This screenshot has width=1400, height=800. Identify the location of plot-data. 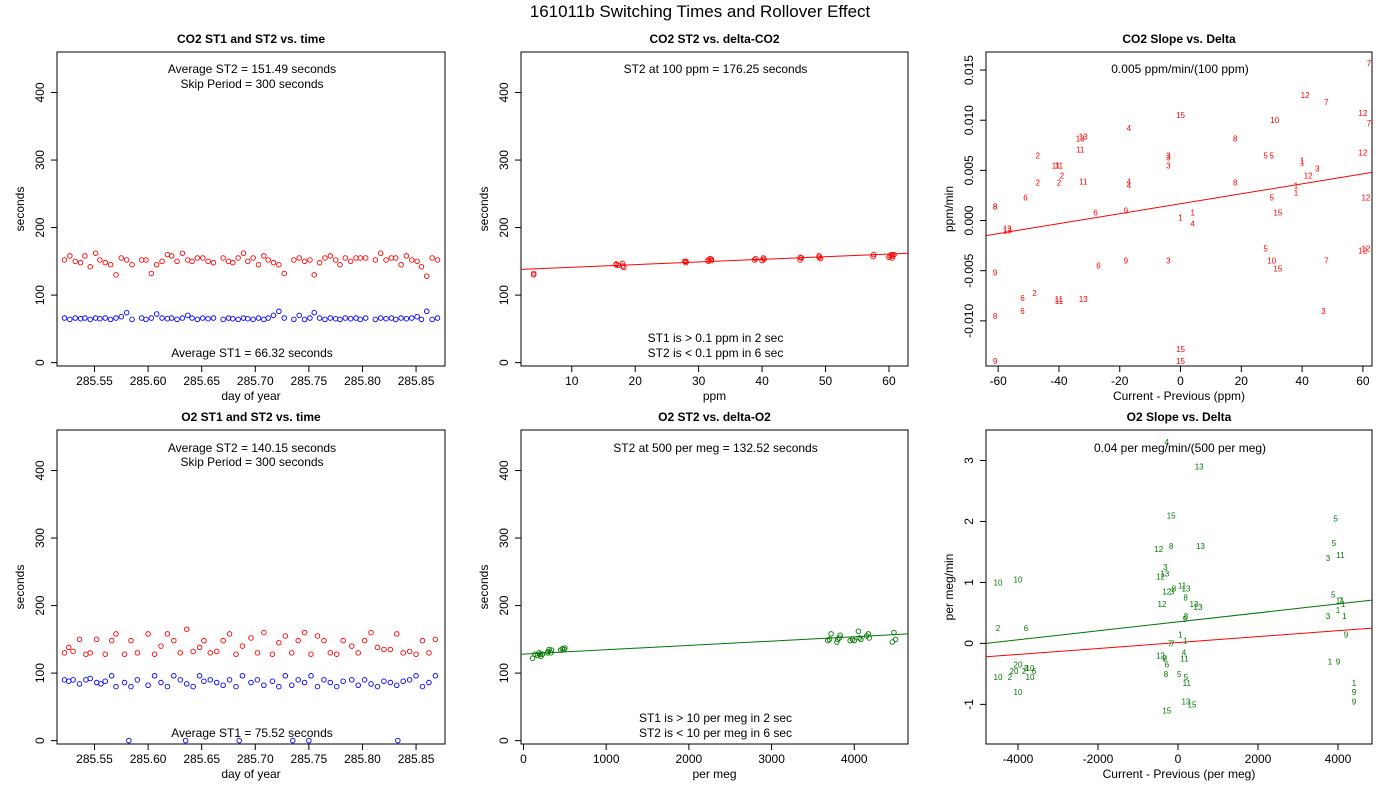
(251, 286).